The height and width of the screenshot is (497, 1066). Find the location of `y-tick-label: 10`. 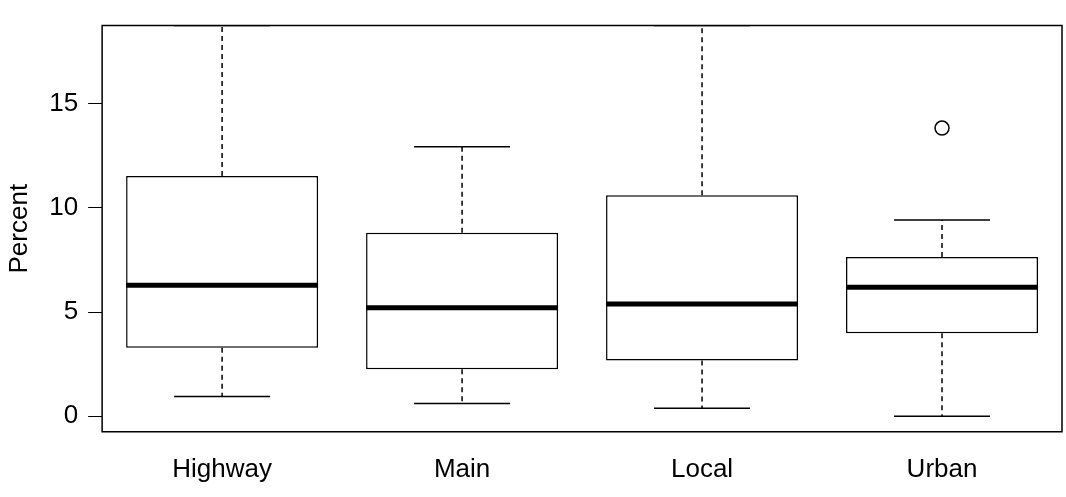

y-tick-label: 10 is located at coordinates (64, 206).